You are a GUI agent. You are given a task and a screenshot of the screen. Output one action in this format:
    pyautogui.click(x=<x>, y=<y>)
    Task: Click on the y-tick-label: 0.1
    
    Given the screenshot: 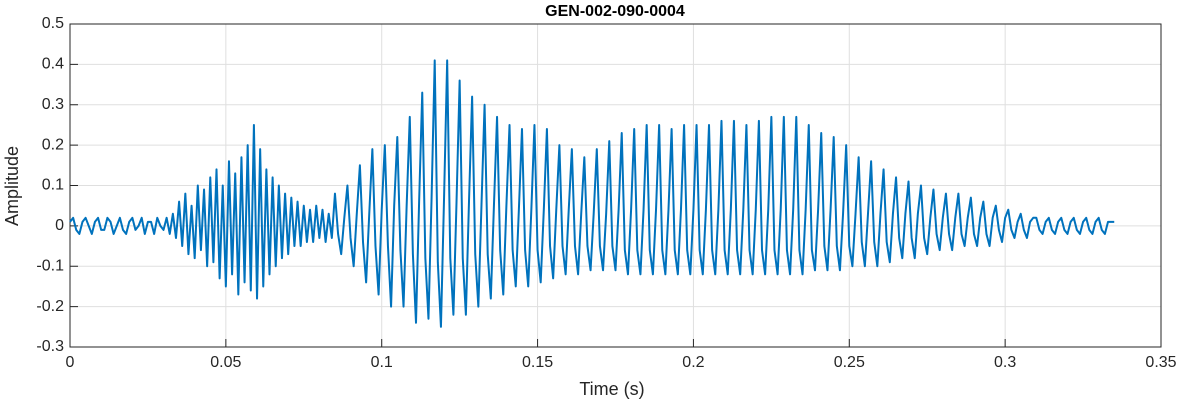 What is the action you would take?
    pyautogui.click(x=53, y=185)
    